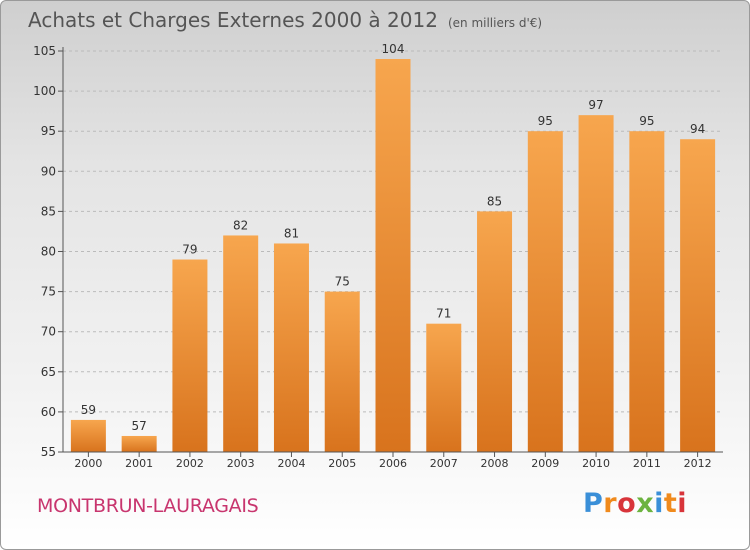  I want to click on proxiti-logo: Proxiti, so click(635, 503).